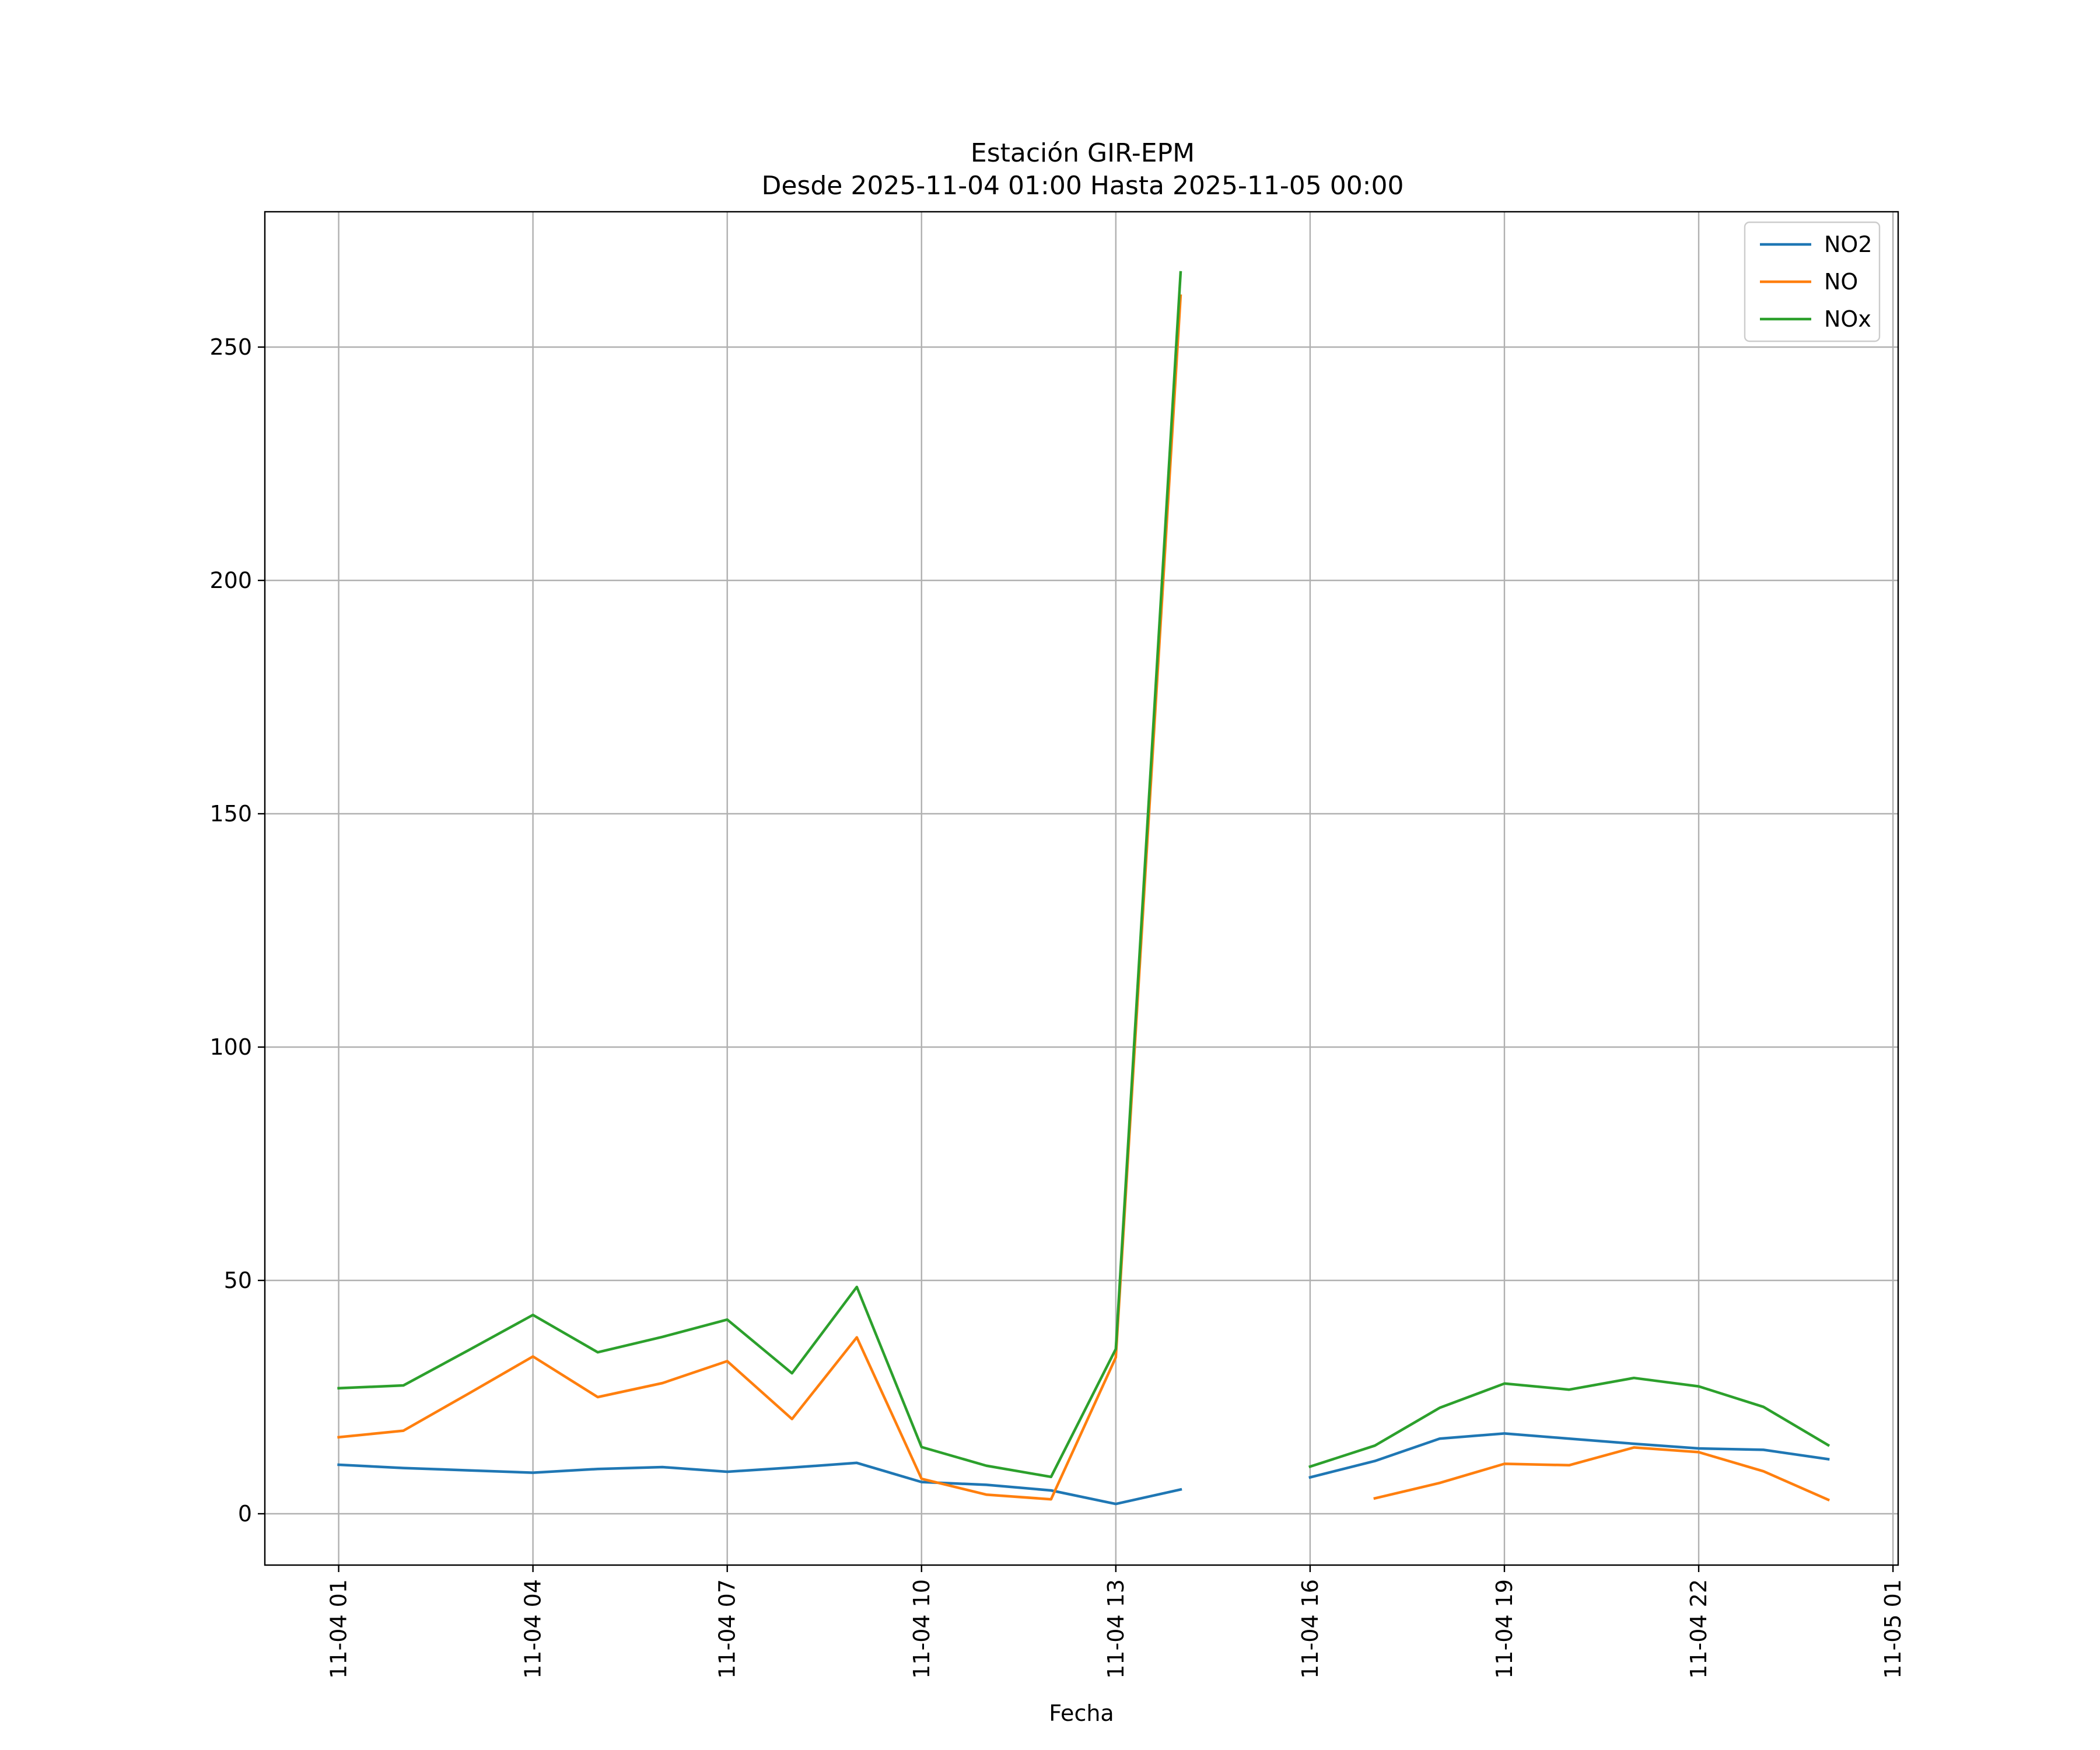 This screenshot has height=1750, width=2100. I want to click on legend-label-no2: NO2, so click(1848, 244).